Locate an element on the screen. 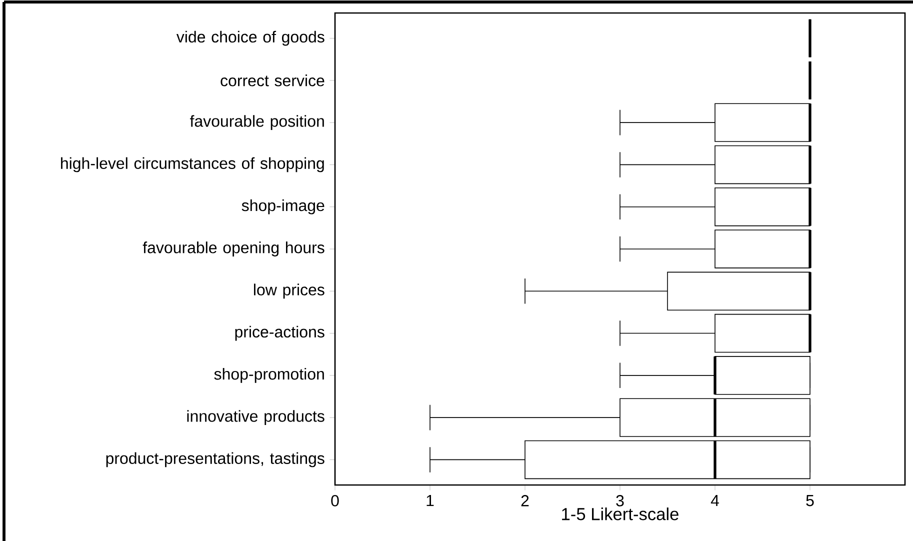 The width and height of the screenshot is (913, 541). y-tick-label: favourable opening hours is located at coordinates (233, 249).